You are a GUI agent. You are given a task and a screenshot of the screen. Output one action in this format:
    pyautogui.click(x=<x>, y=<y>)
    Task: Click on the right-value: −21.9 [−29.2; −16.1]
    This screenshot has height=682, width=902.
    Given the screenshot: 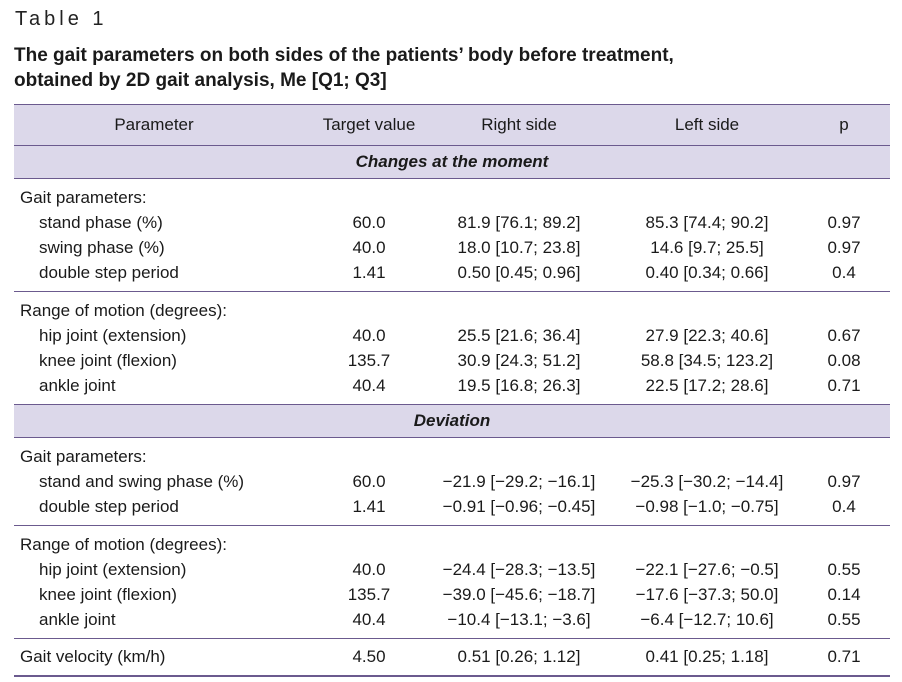 What is the action you would take?
    pyautogui.click(x=519, y=481)
    